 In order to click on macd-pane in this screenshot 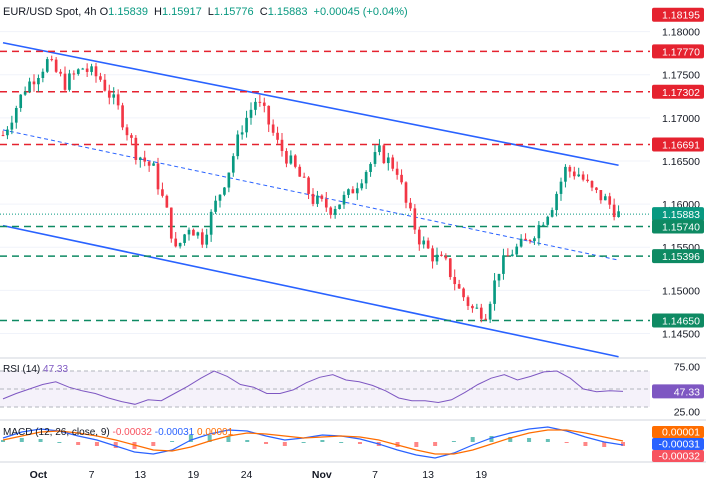, I will do `click(313, 442)`.